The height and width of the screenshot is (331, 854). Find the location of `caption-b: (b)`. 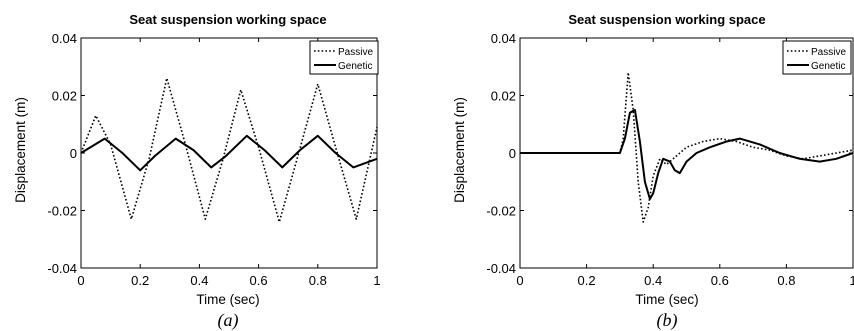

caption-b: (b) is located at coordinates (667, 320).